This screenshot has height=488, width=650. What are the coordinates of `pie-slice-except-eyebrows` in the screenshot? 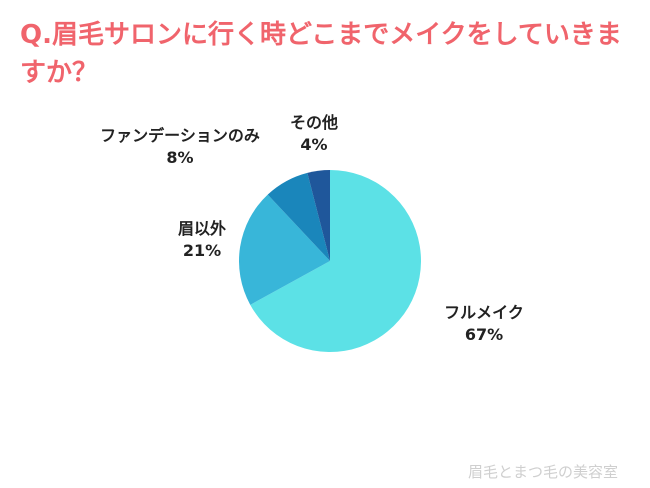 It's located at (284, 249).